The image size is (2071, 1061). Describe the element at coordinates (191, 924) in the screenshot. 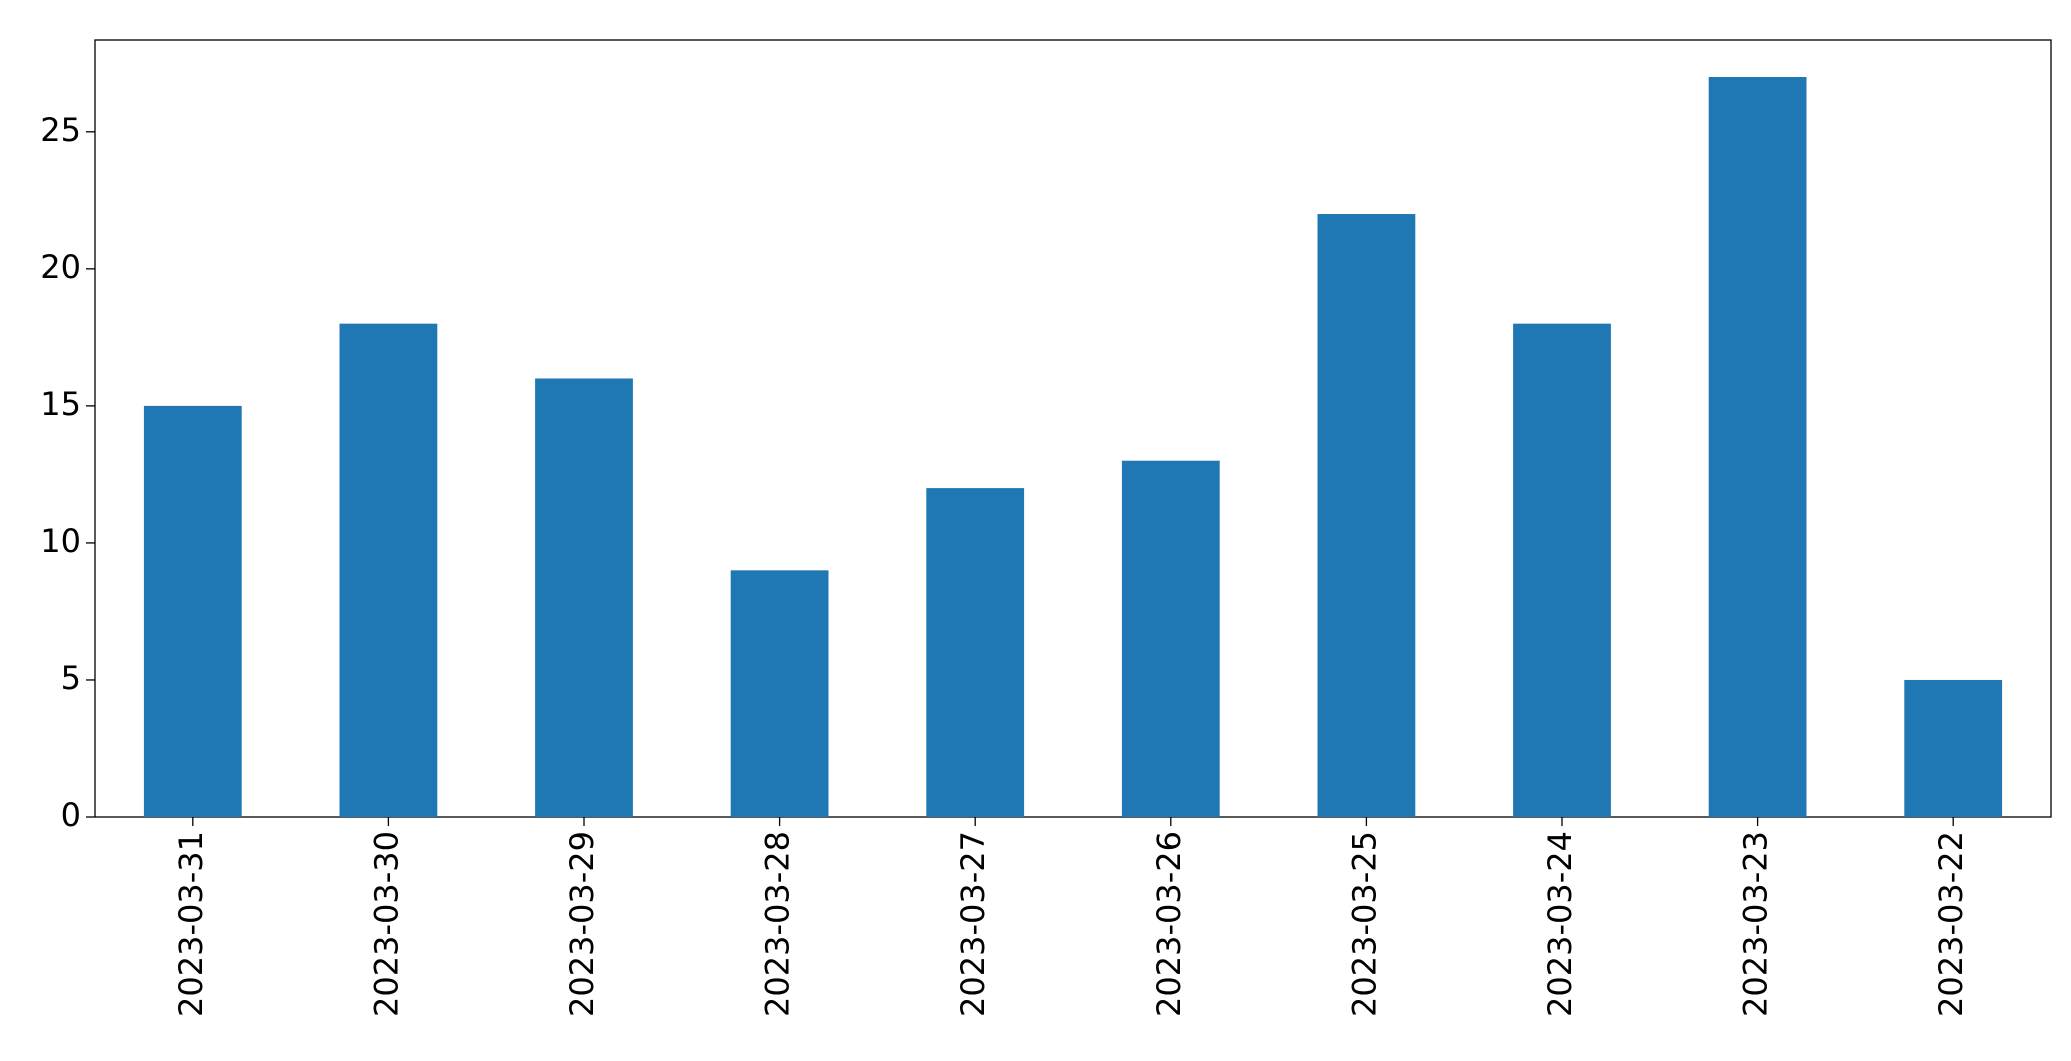

I see `x-tick-label: 2023-03-31` at that location.